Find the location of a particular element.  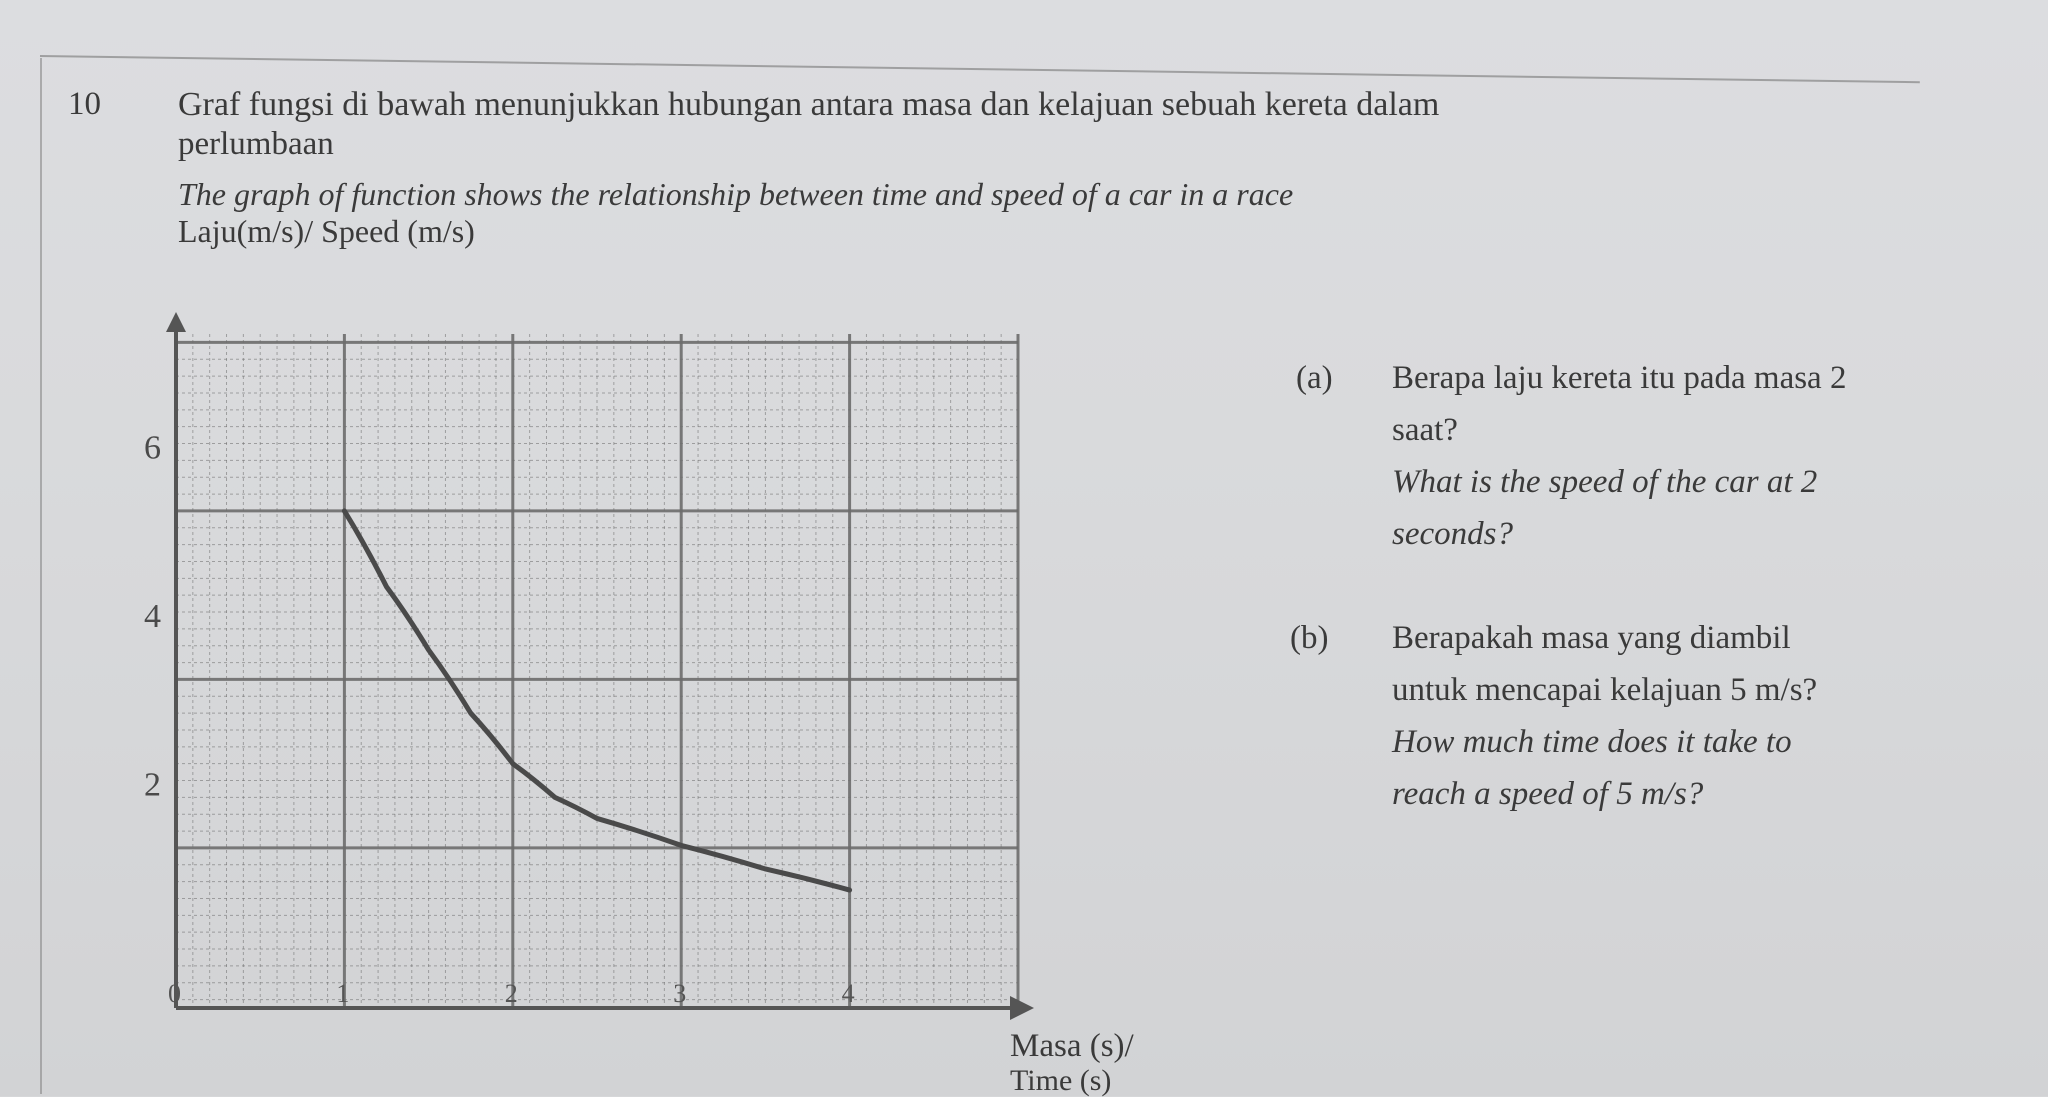

y-axis-arrow-icon is located at coordinates (176, 322).